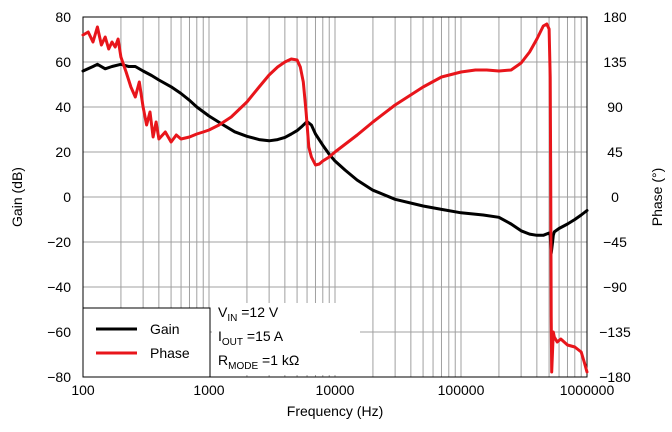 Image resolution: width=672 pixels, height=432 pixels. Describe the element at coordinates (165, 329) in the screenshot. I see `legend-label-gain: Gain` at that location.